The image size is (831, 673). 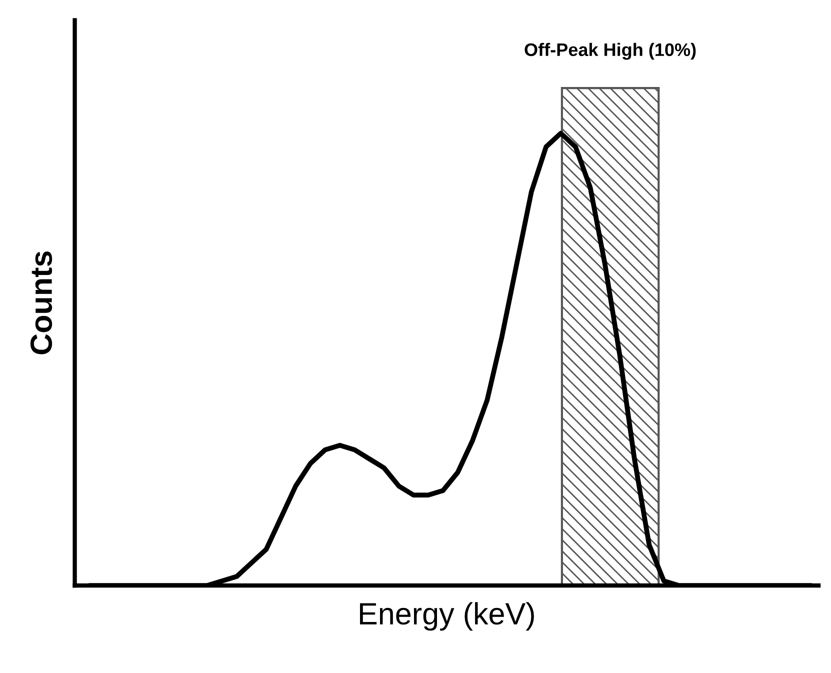 I want to click on x-axis-title: Energy (keV), so click(x=447, y=616).